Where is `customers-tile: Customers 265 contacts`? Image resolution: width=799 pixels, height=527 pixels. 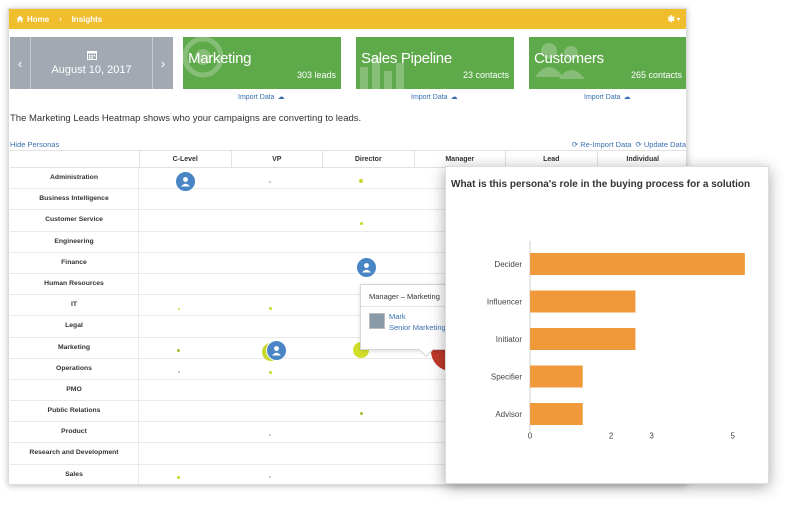 customers-tile: Customers 265 contacts is located at coordinates (607, 63).